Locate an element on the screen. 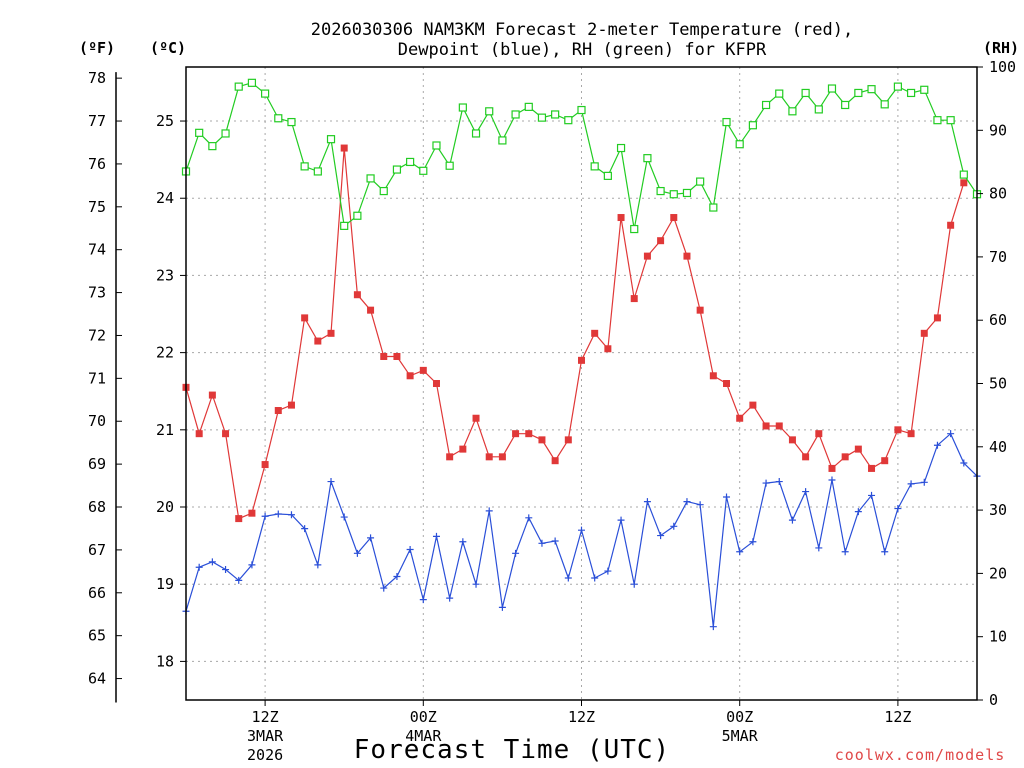 Image resolution: width=1024 pixels, height=768 pixels. rh-tick-label: 60 is located at coordinates (998, 320).